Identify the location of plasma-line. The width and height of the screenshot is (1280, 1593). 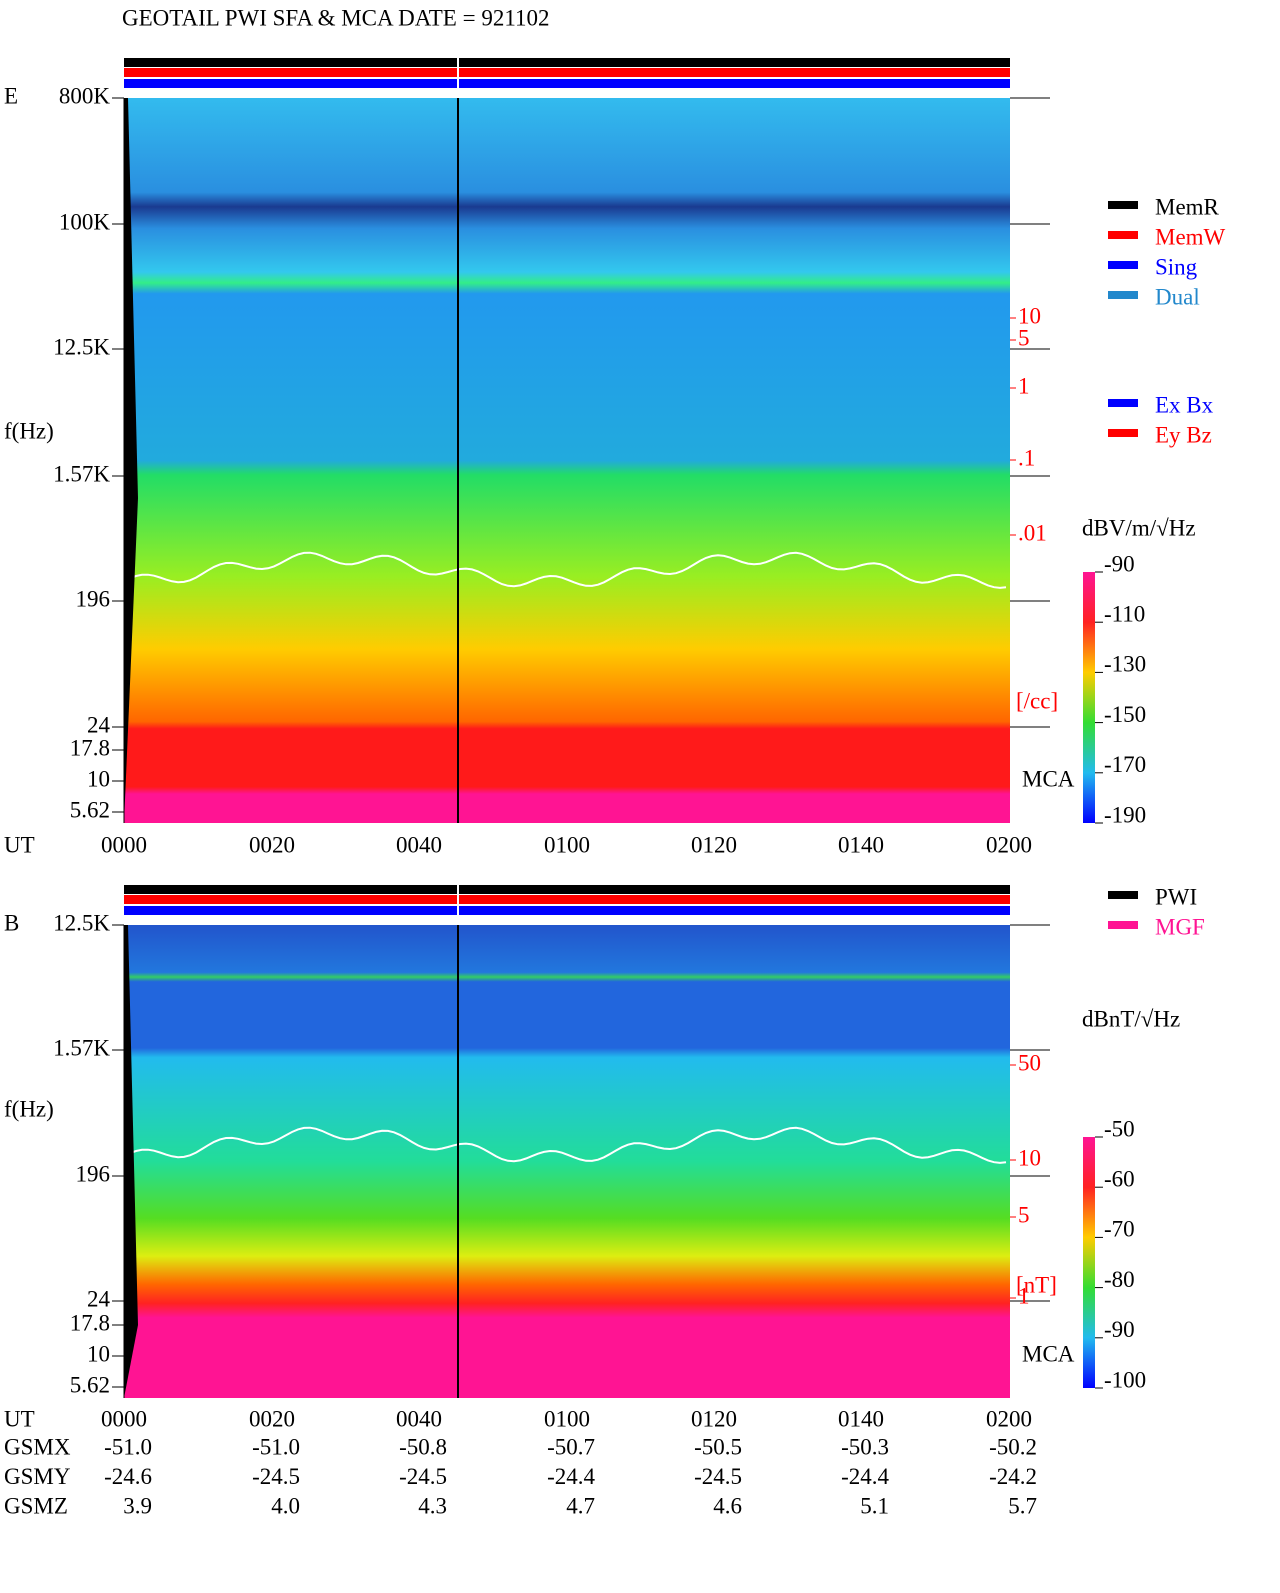
(568, 1145).